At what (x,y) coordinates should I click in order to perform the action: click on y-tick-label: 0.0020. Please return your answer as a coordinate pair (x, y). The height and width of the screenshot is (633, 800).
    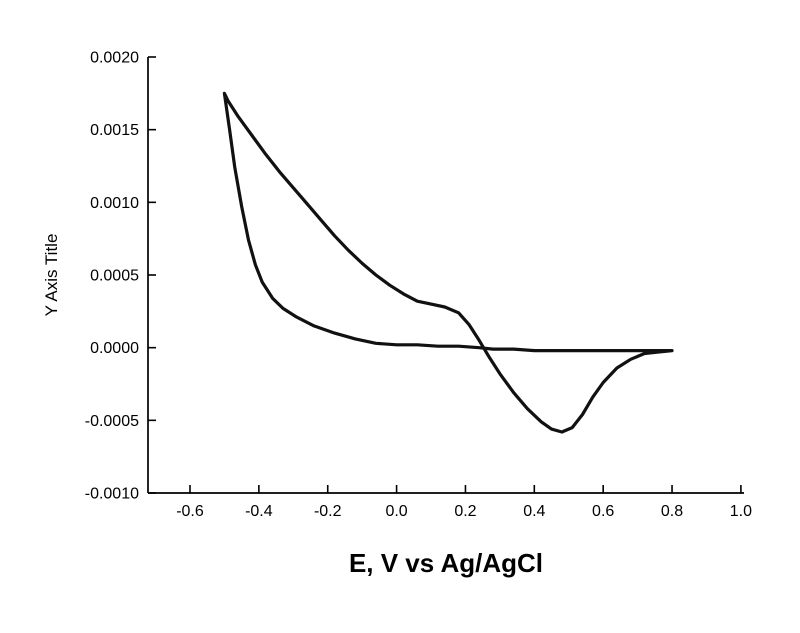
    Looking at the image, I should click on (114, 58).